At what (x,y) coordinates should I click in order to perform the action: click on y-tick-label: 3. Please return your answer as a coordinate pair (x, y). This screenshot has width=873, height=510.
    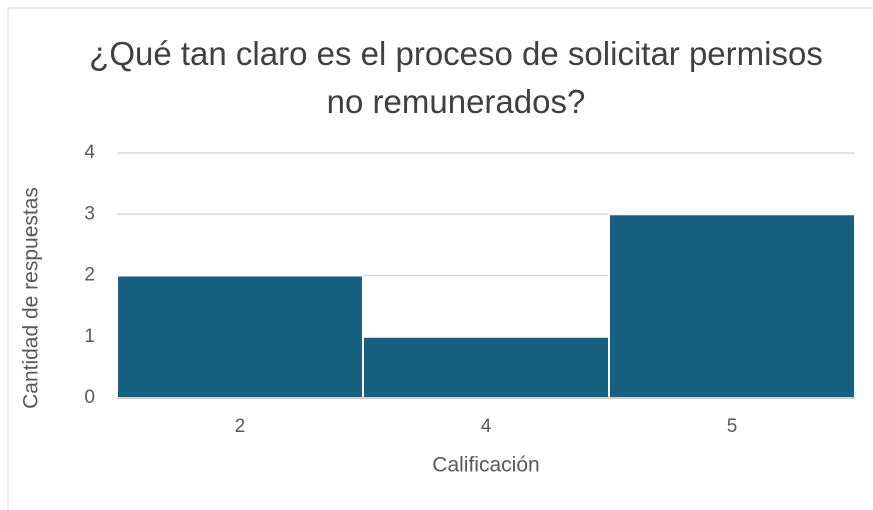
    Looking at the image, I should click on (89, 213).